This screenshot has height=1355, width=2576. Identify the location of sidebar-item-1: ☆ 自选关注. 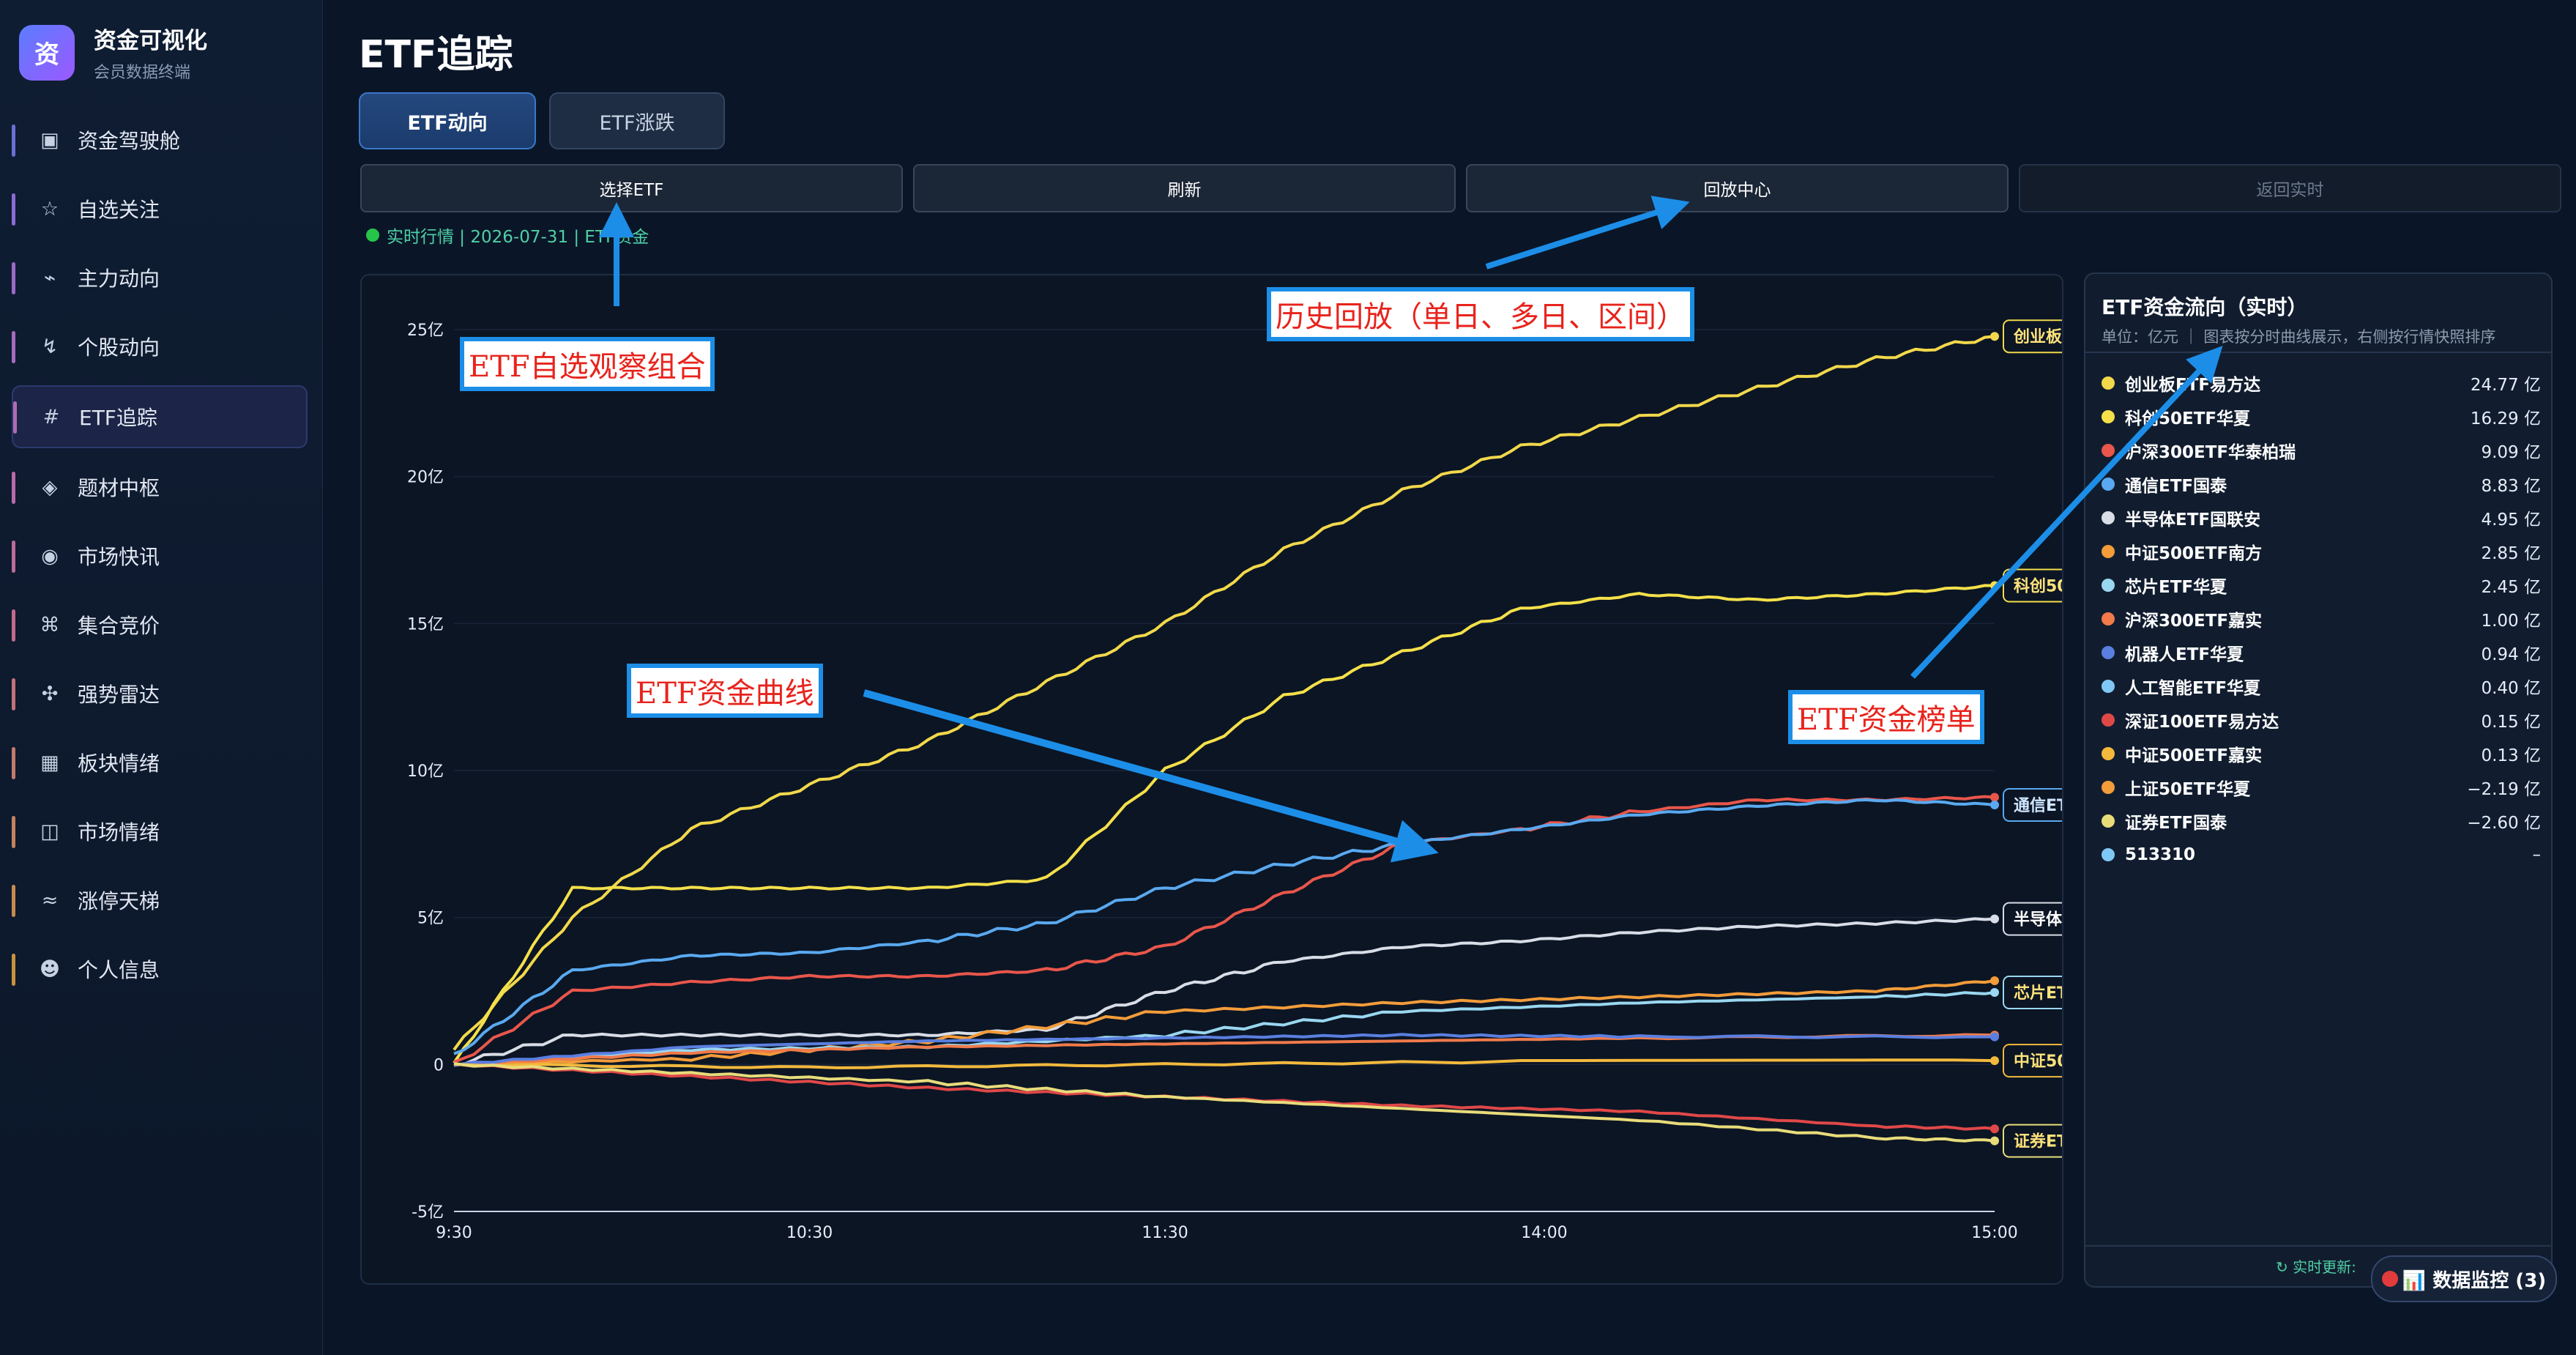
(160, 209).